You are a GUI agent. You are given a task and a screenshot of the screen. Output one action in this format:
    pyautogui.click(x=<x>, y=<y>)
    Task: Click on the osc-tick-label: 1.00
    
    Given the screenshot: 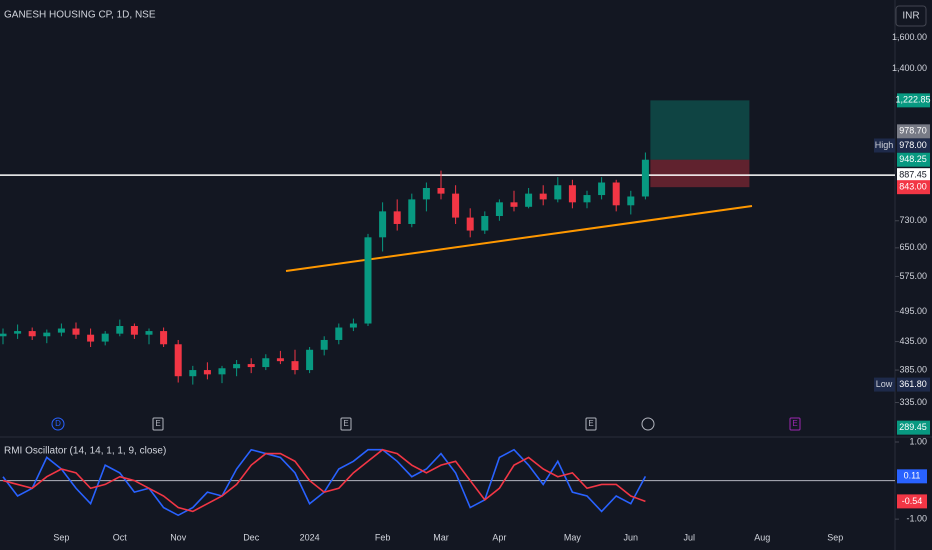 What is the action you would take?
    pyautogui.click(x=918, y=441)
    